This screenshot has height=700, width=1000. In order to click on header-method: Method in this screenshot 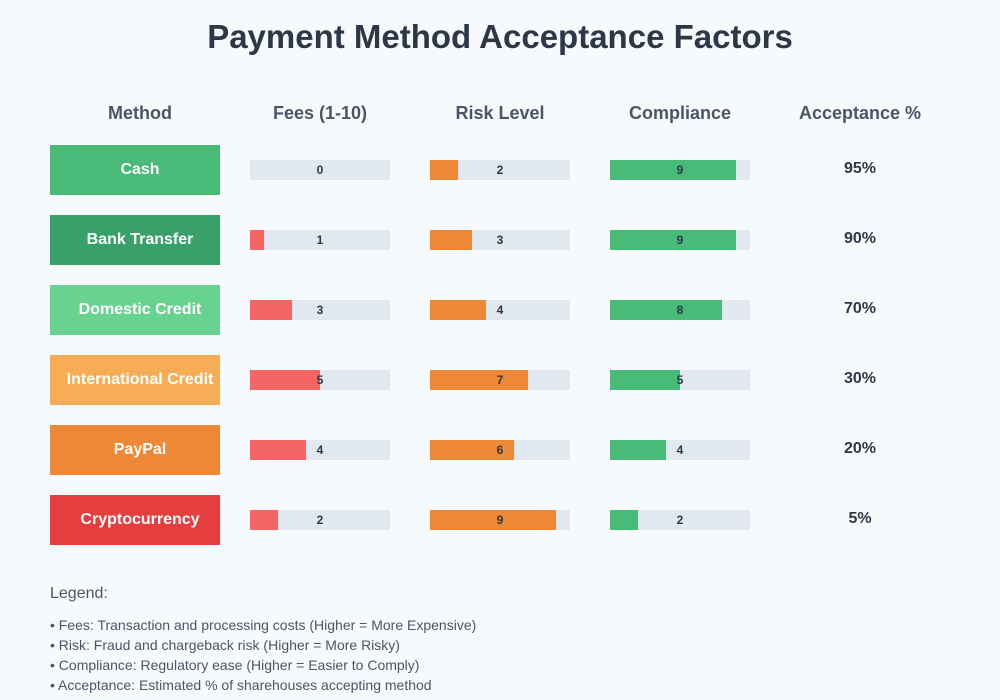, I will do `click(140, 113)`.